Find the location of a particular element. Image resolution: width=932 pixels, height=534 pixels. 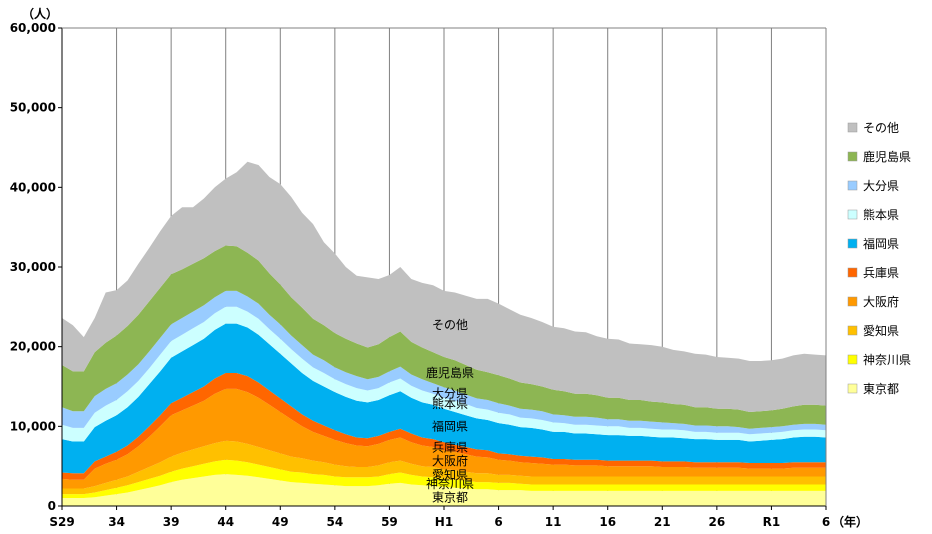

area-label: 大分県 is located at coordinates (450, 393).